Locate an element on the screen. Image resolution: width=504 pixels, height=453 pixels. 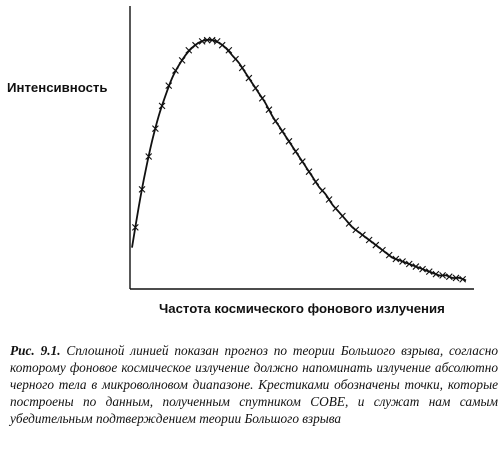
y-axis-label: Интенсивность is located at coordinates (57, 87).